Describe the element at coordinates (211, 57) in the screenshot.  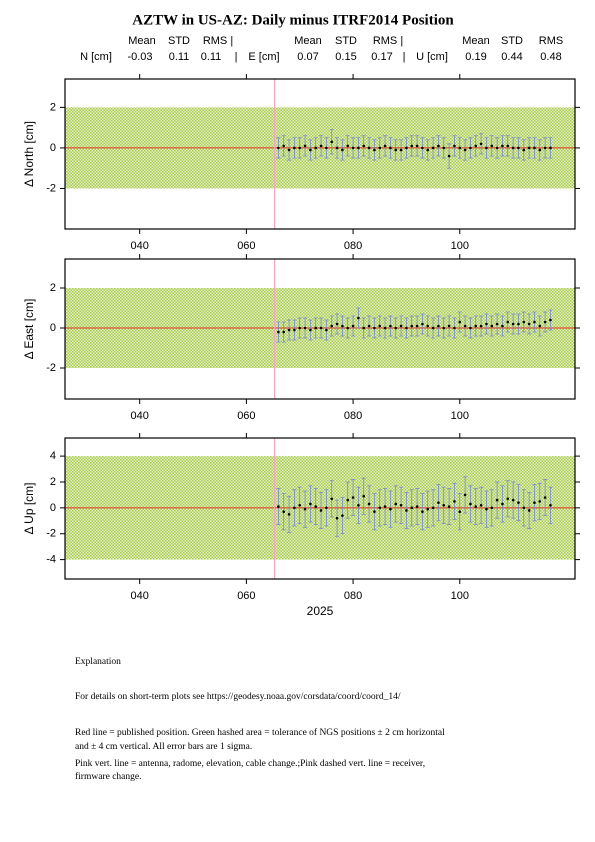
I see `stats-value: 0.11` at that location.